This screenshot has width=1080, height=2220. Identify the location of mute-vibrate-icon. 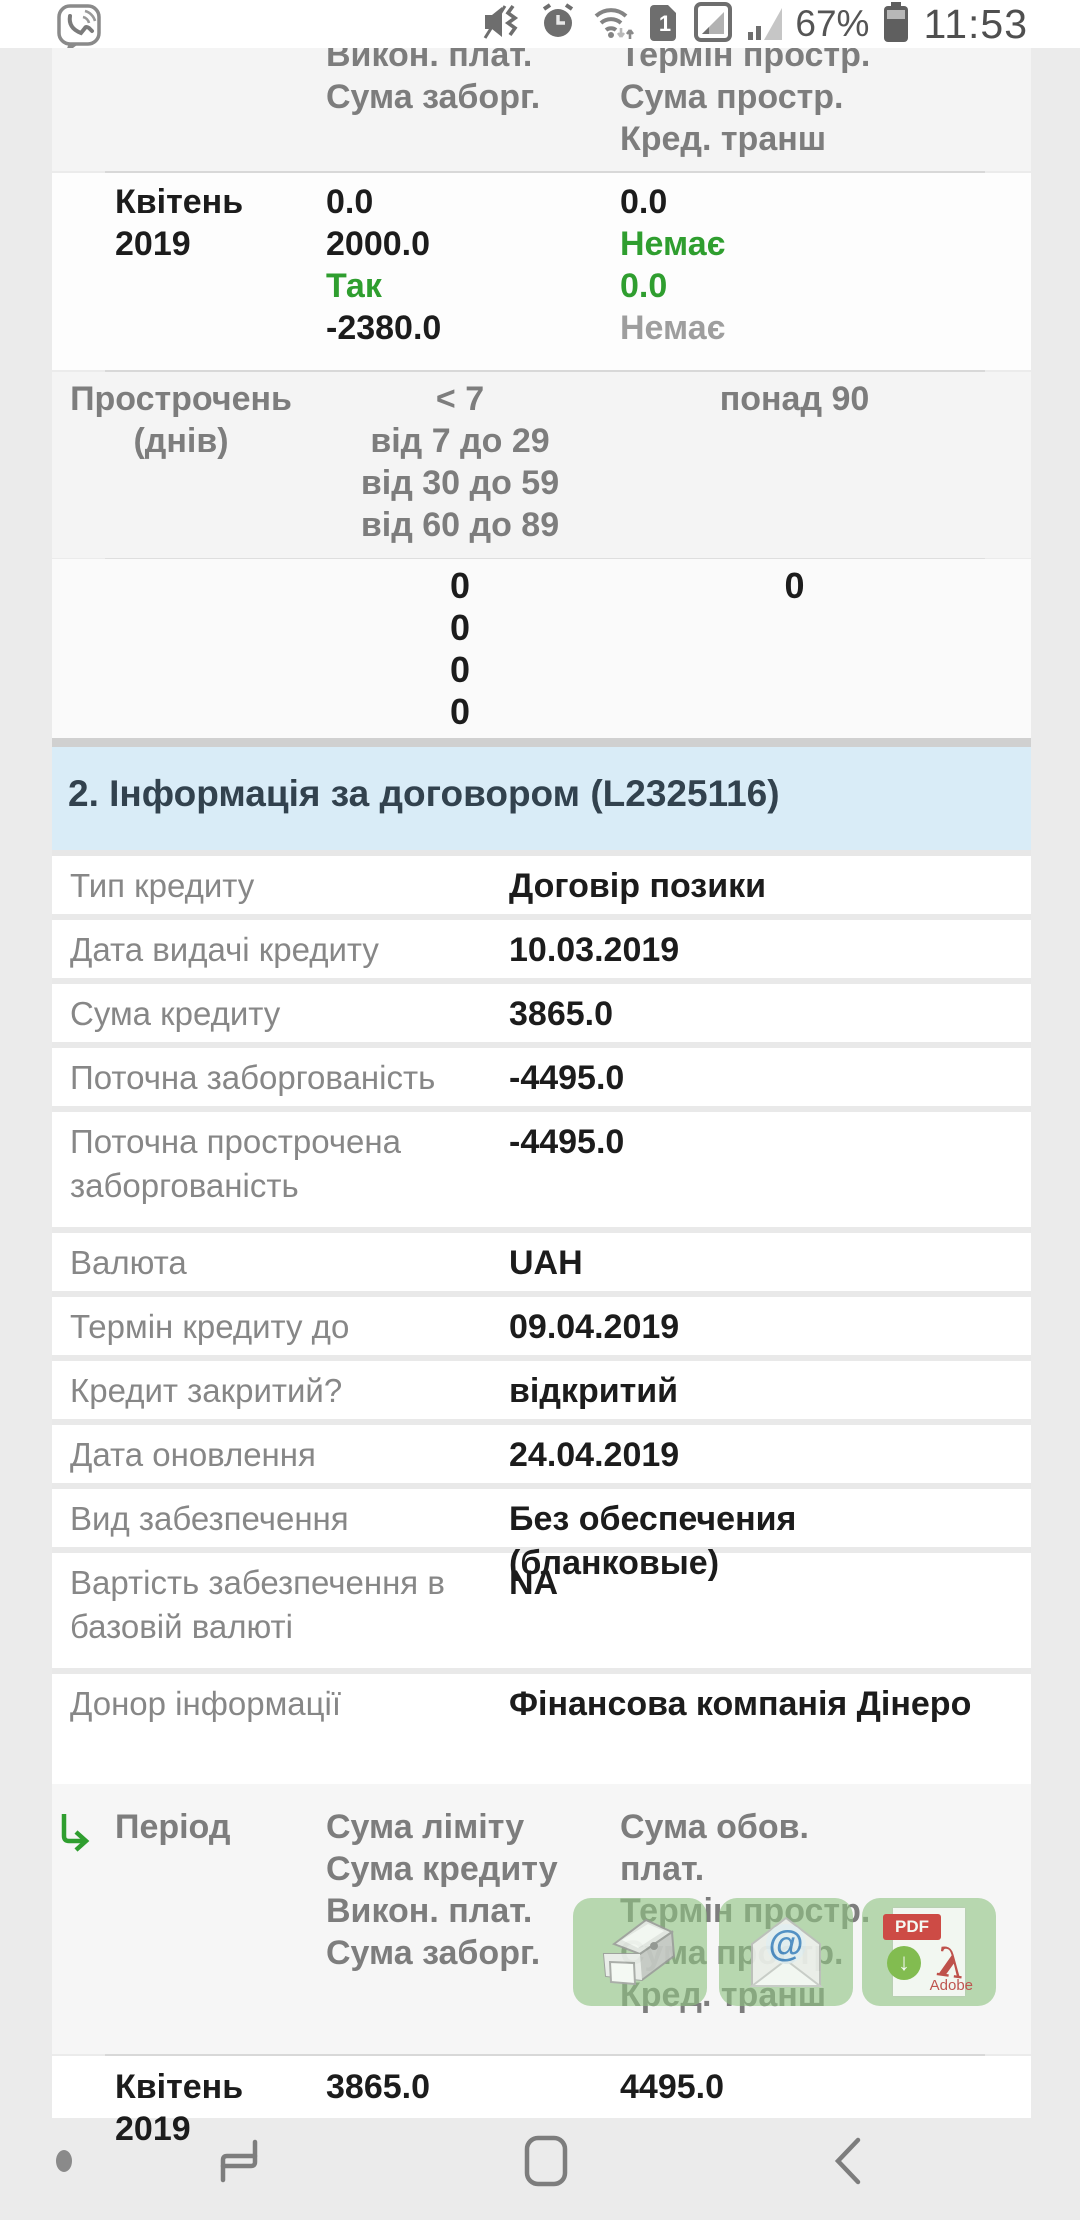
(504, 24).